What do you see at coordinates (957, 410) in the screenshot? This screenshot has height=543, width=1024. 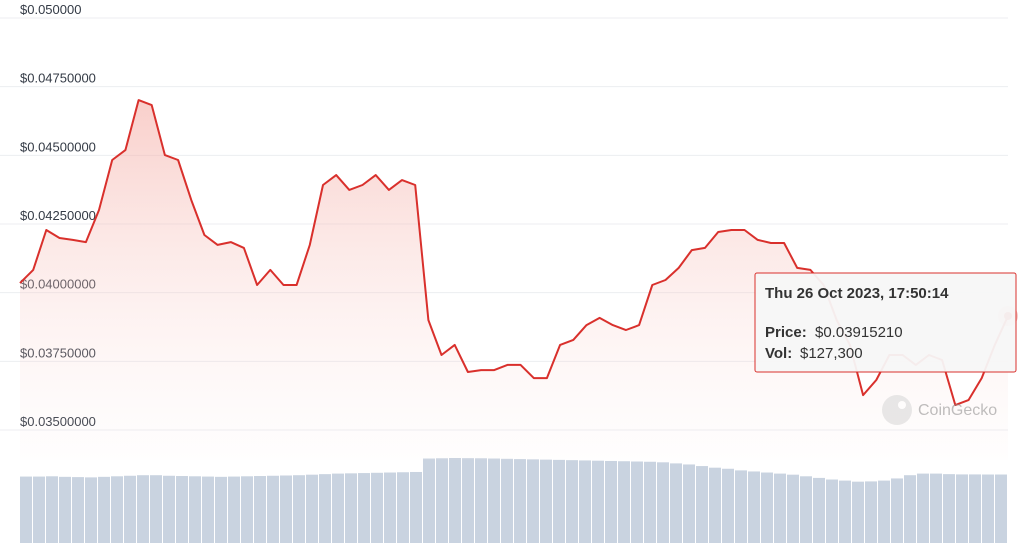 I see `watermark-text: CoinGecko` at bounding box center [957, 410].